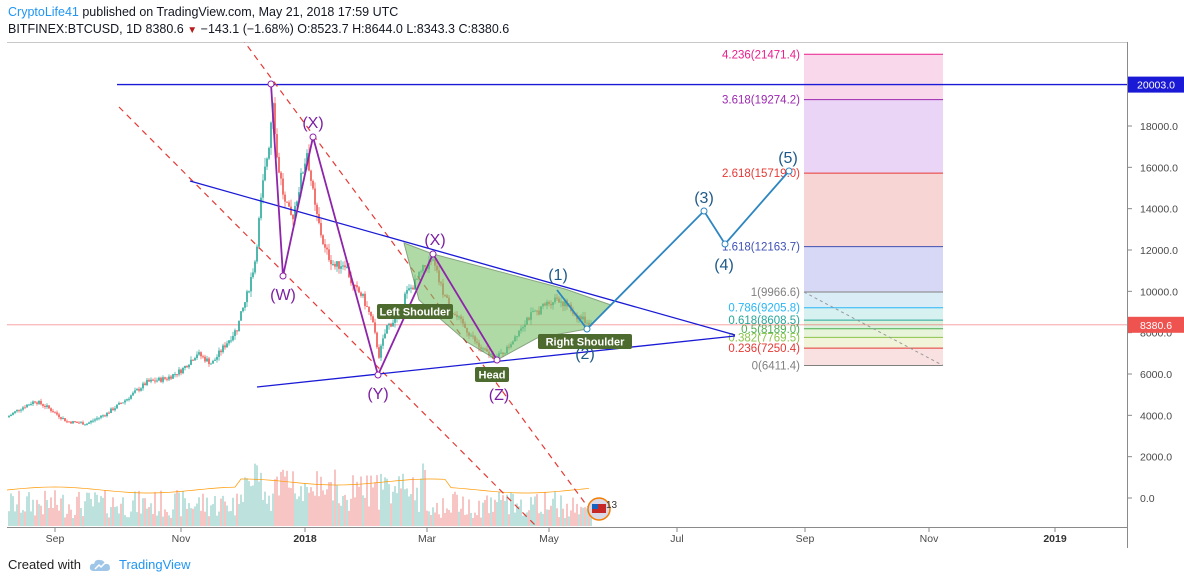 Image resolution: width=1184 pixels, height=583 pixels. What do you see at coordinates (1159, 292) in the screenshot?
I see `price-tick-label: 10000.0` at bounding box center [1159, 292].